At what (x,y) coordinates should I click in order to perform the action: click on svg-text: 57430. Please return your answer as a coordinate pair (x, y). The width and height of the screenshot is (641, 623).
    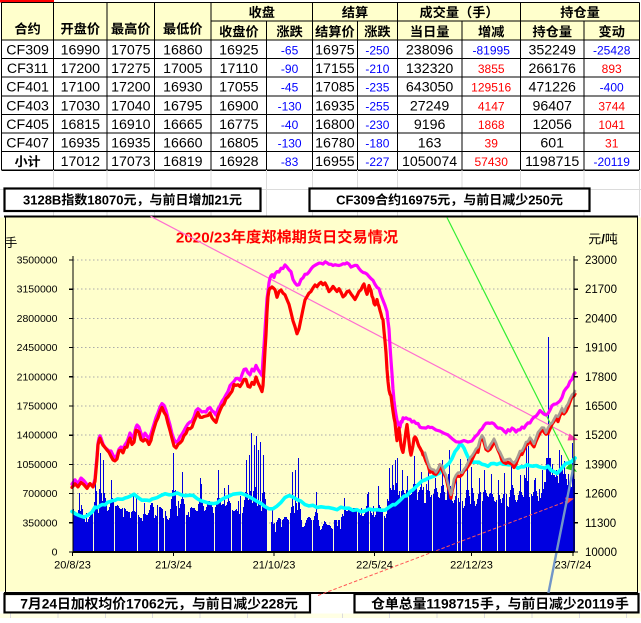
    Looking at the image, I should click on (492, 162).